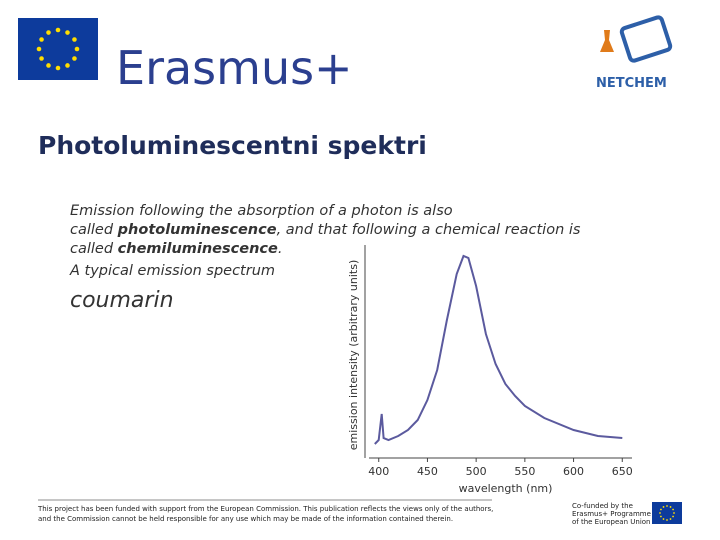  I want to click on x-tick-label: 650, so click(622, 471).